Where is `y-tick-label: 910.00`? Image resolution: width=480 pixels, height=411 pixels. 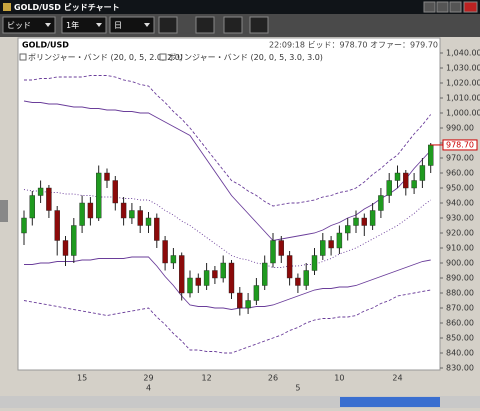
y-tick-label: 910.00 is located at coordinates (460, 248).